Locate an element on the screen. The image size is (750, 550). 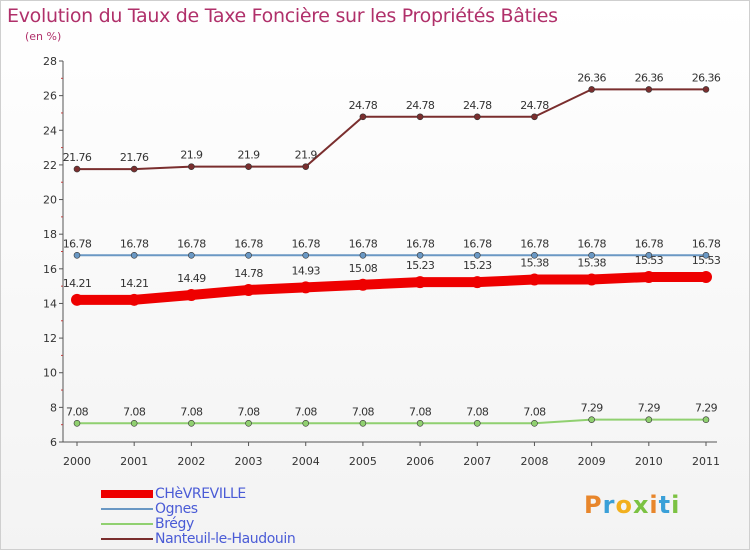
data-label: 15.53 is located at coordinates (706, 260).